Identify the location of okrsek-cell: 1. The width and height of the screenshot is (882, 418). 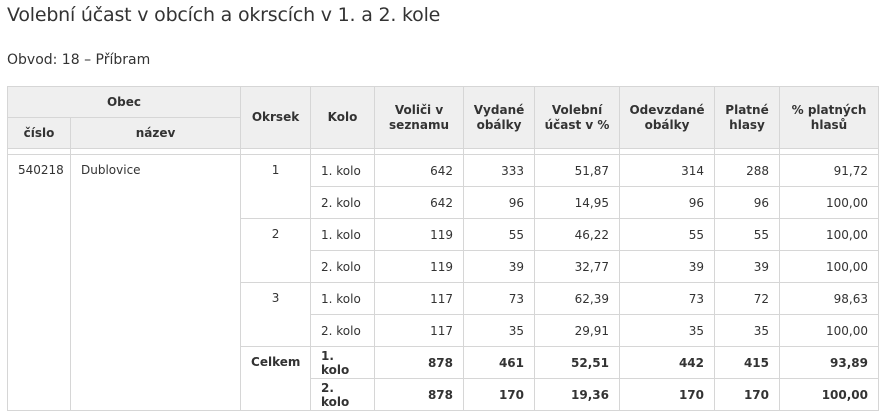
(276, 186).